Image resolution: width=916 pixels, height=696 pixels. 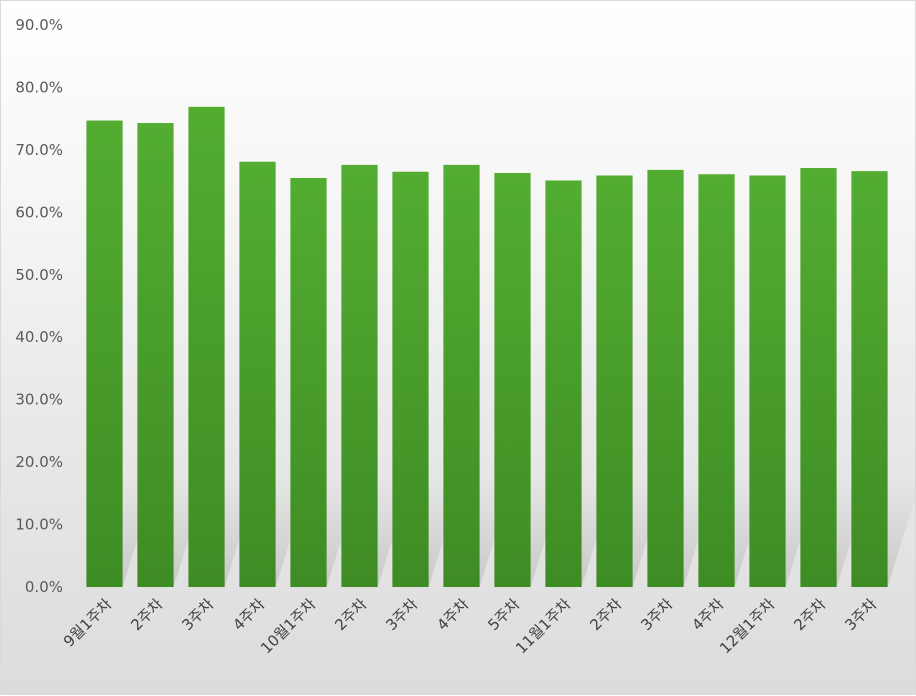 I want to click on y-tick-label: 50.0%, so click(x=39, y=275).